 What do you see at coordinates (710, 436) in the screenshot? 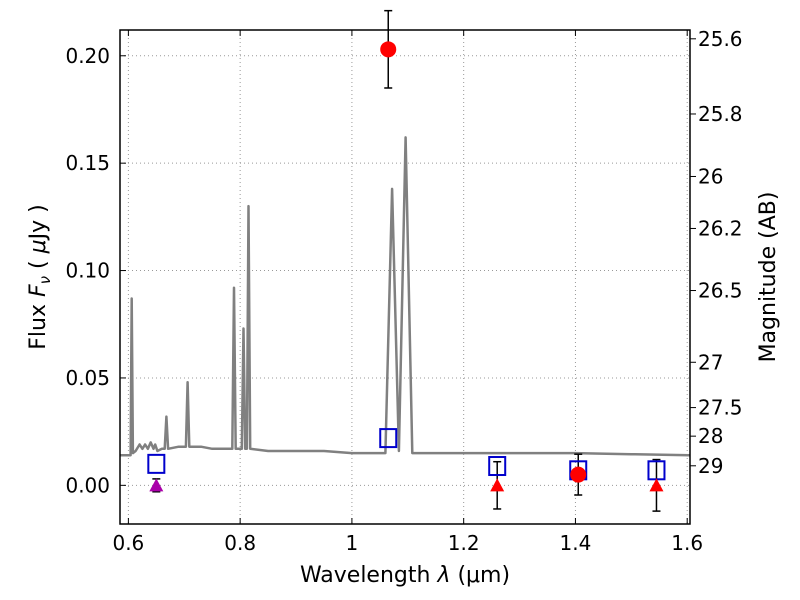
I see `y2-tick-label: 28` at bounding box center [710, 436].